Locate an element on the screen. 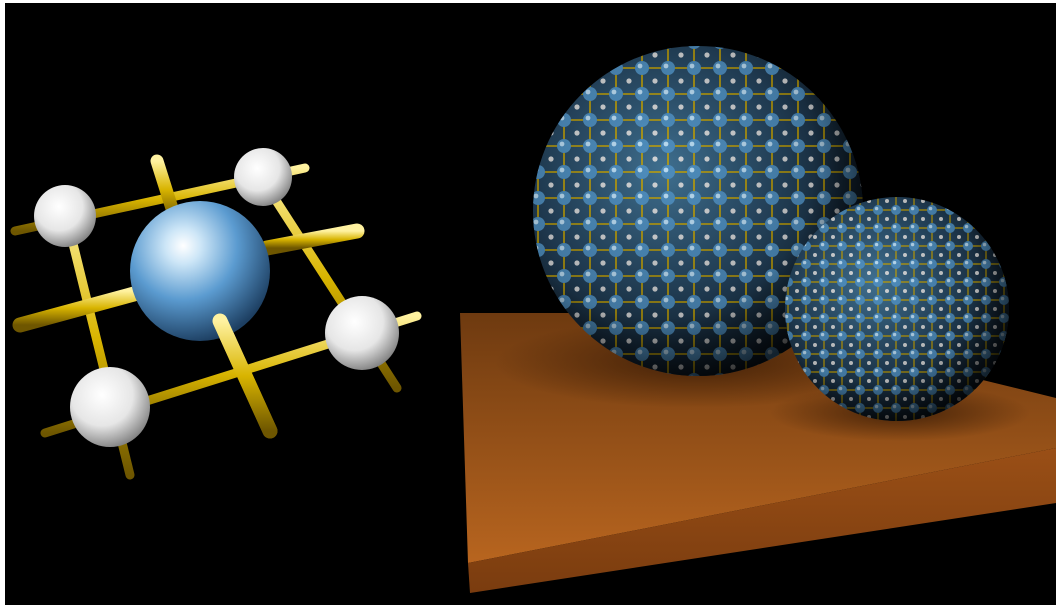 The width and height of the screenshot is (1058, 608). blue-atom is located at coordinates (200, 271).